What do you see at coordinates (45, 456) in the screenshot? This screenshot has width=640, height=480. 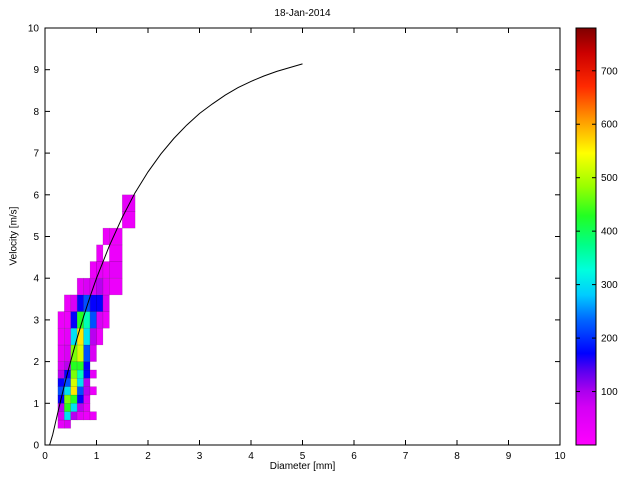 I see `x-tick-label: 0` at bounding box center [45, 456].